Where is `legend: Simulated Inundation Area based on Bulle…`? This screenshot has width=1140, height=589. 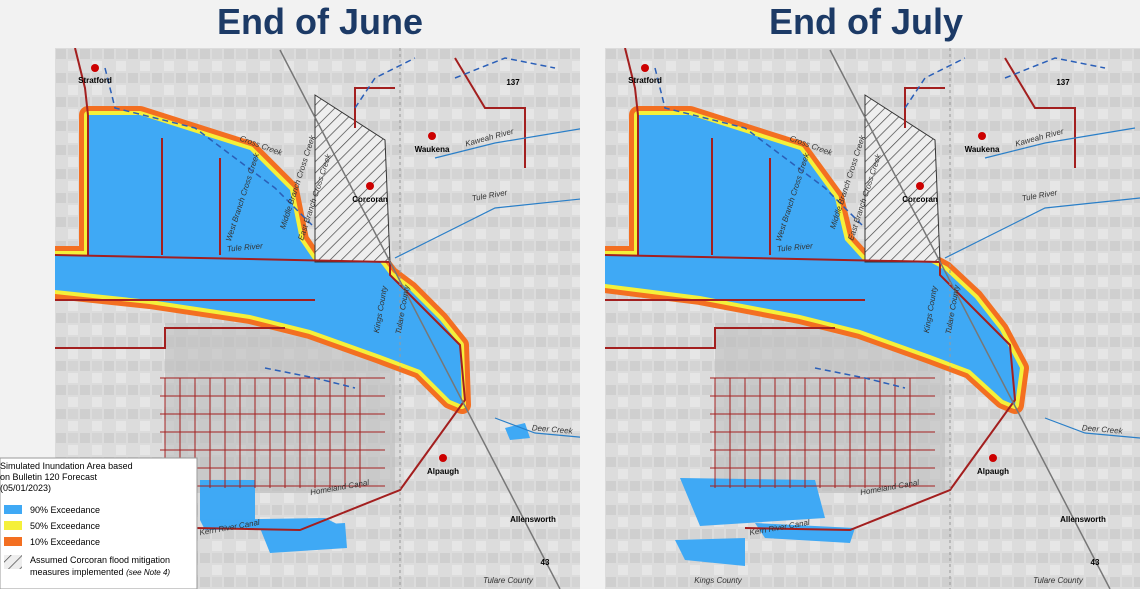 legend: Simulated Inundation Area based on Bulle… is located at coordinates (99, 523).